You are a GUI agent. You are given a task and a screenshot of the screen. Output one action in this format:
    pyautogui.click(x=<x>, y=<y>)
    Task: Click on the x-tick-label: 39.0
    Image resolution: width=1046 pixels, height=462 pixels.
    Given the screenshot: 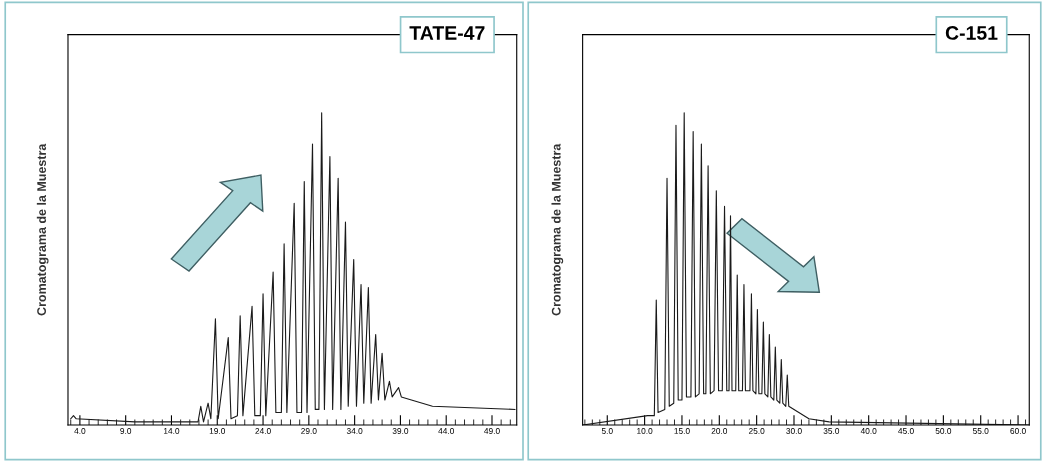 What is the action you would take?
    pyautogui.click(x=400, y=431)
    